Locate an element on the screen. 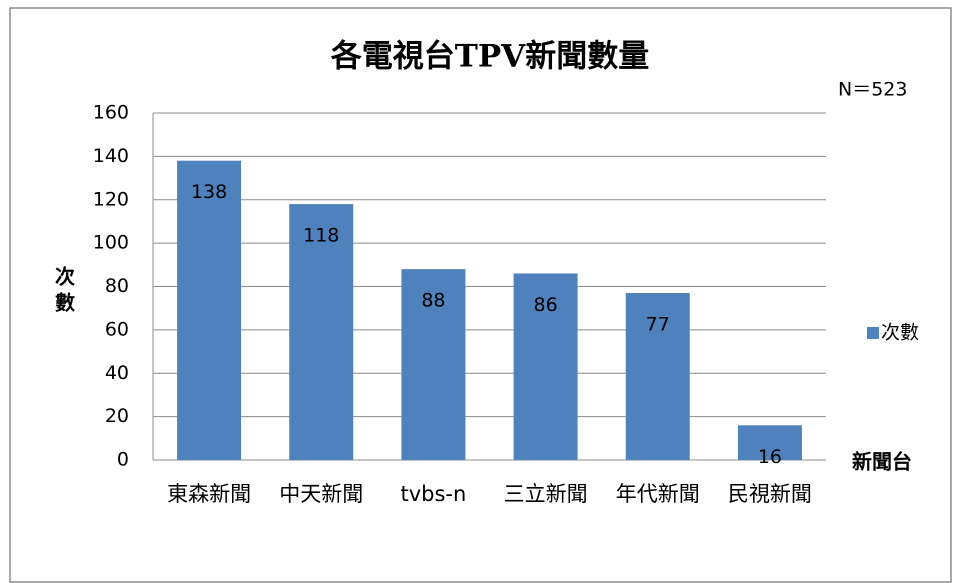  x-tick-label: 年代新聞 is located at coordinates (658, 494).